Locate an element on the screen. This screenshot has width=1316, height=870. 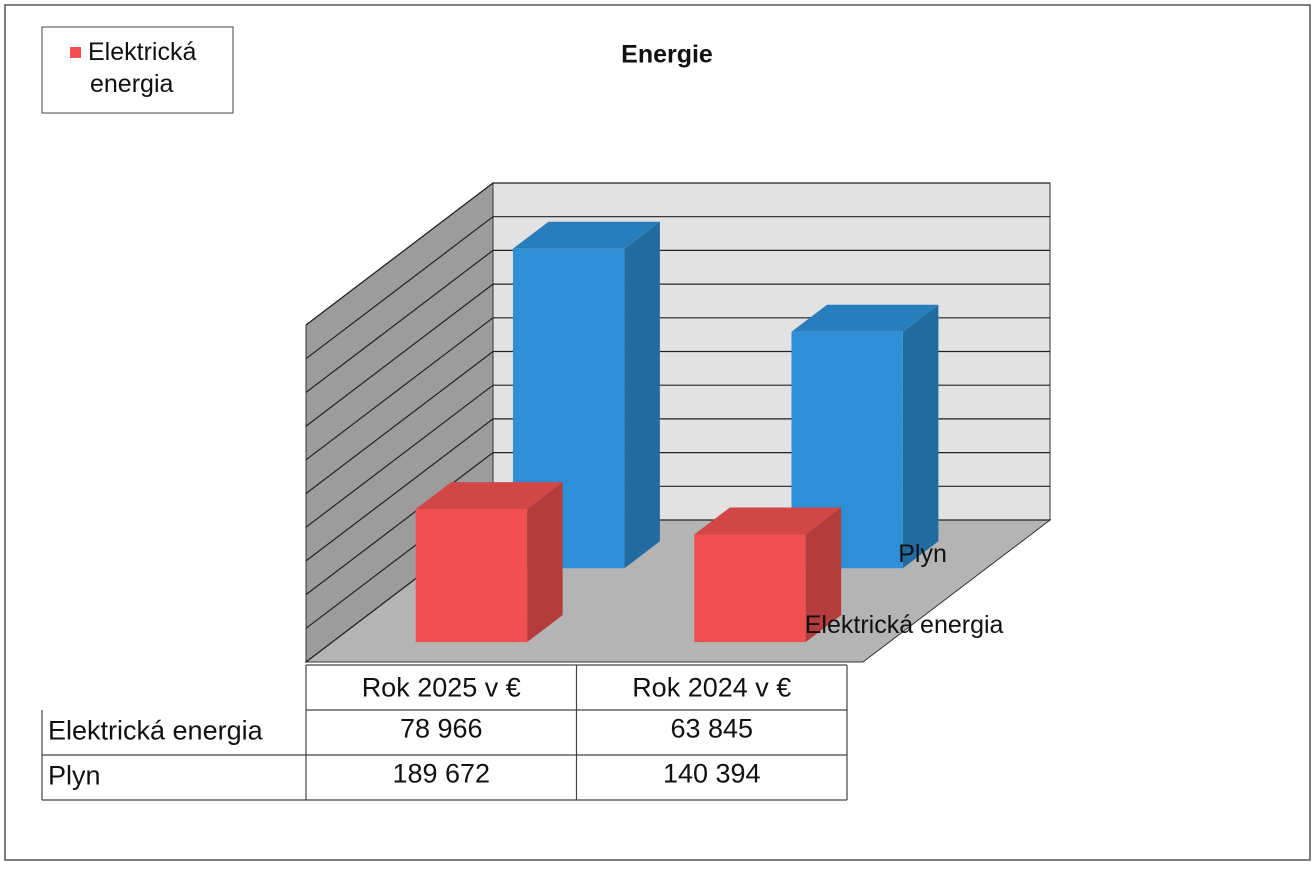
table-cell: 78 966 is located at coordinates (441, 729).